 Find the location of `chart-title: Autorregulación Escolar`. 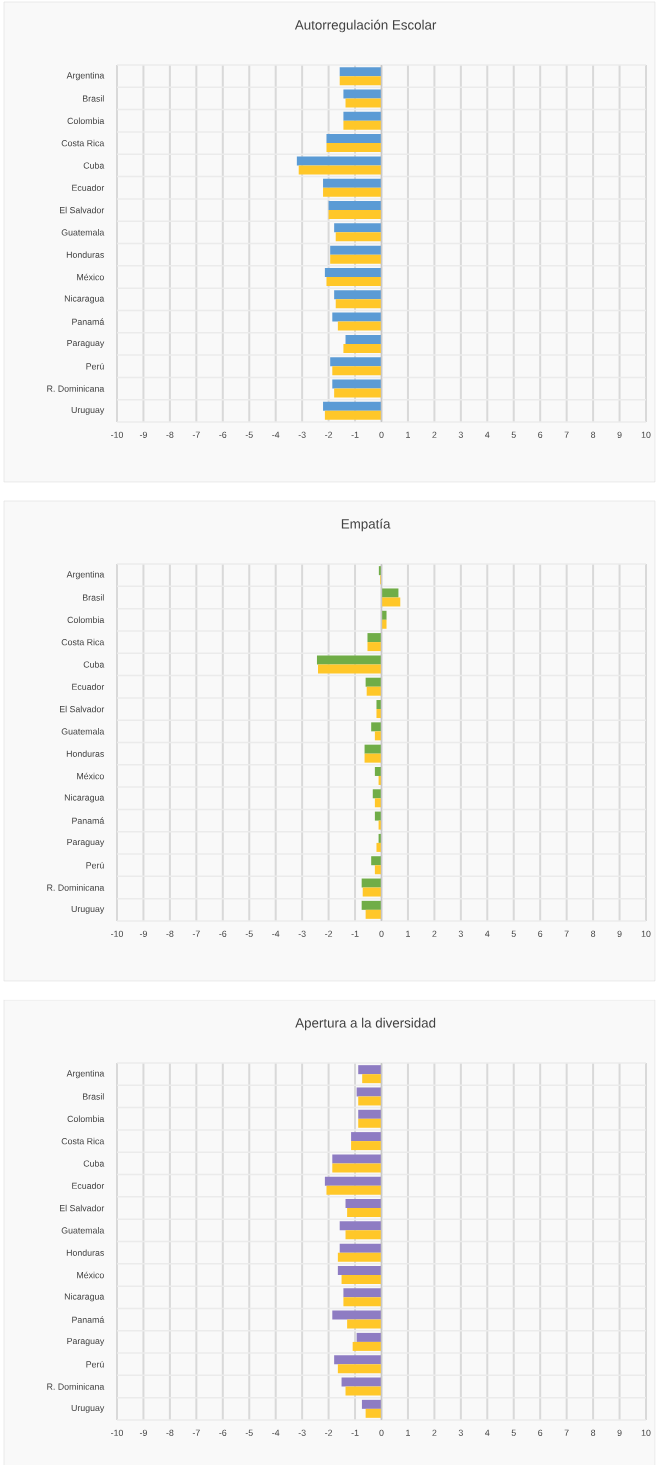

chart-title: Autorregulación Escolar is located at coordinates (365, 26).